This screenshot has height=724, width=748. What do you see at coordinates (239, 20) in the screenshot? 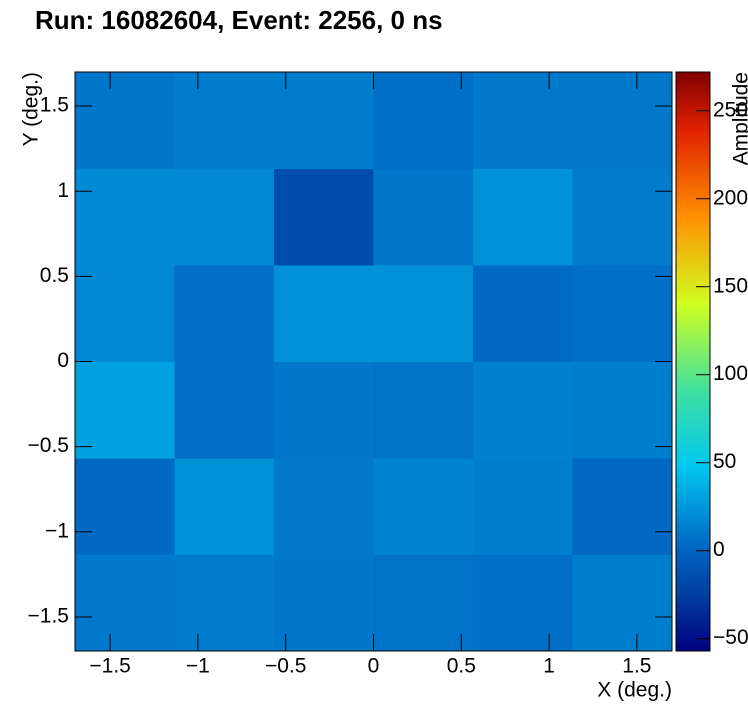
I see `chart-title: Run: 16082604, Event: 2256, 0 ns` at bounding box center [239, 20].